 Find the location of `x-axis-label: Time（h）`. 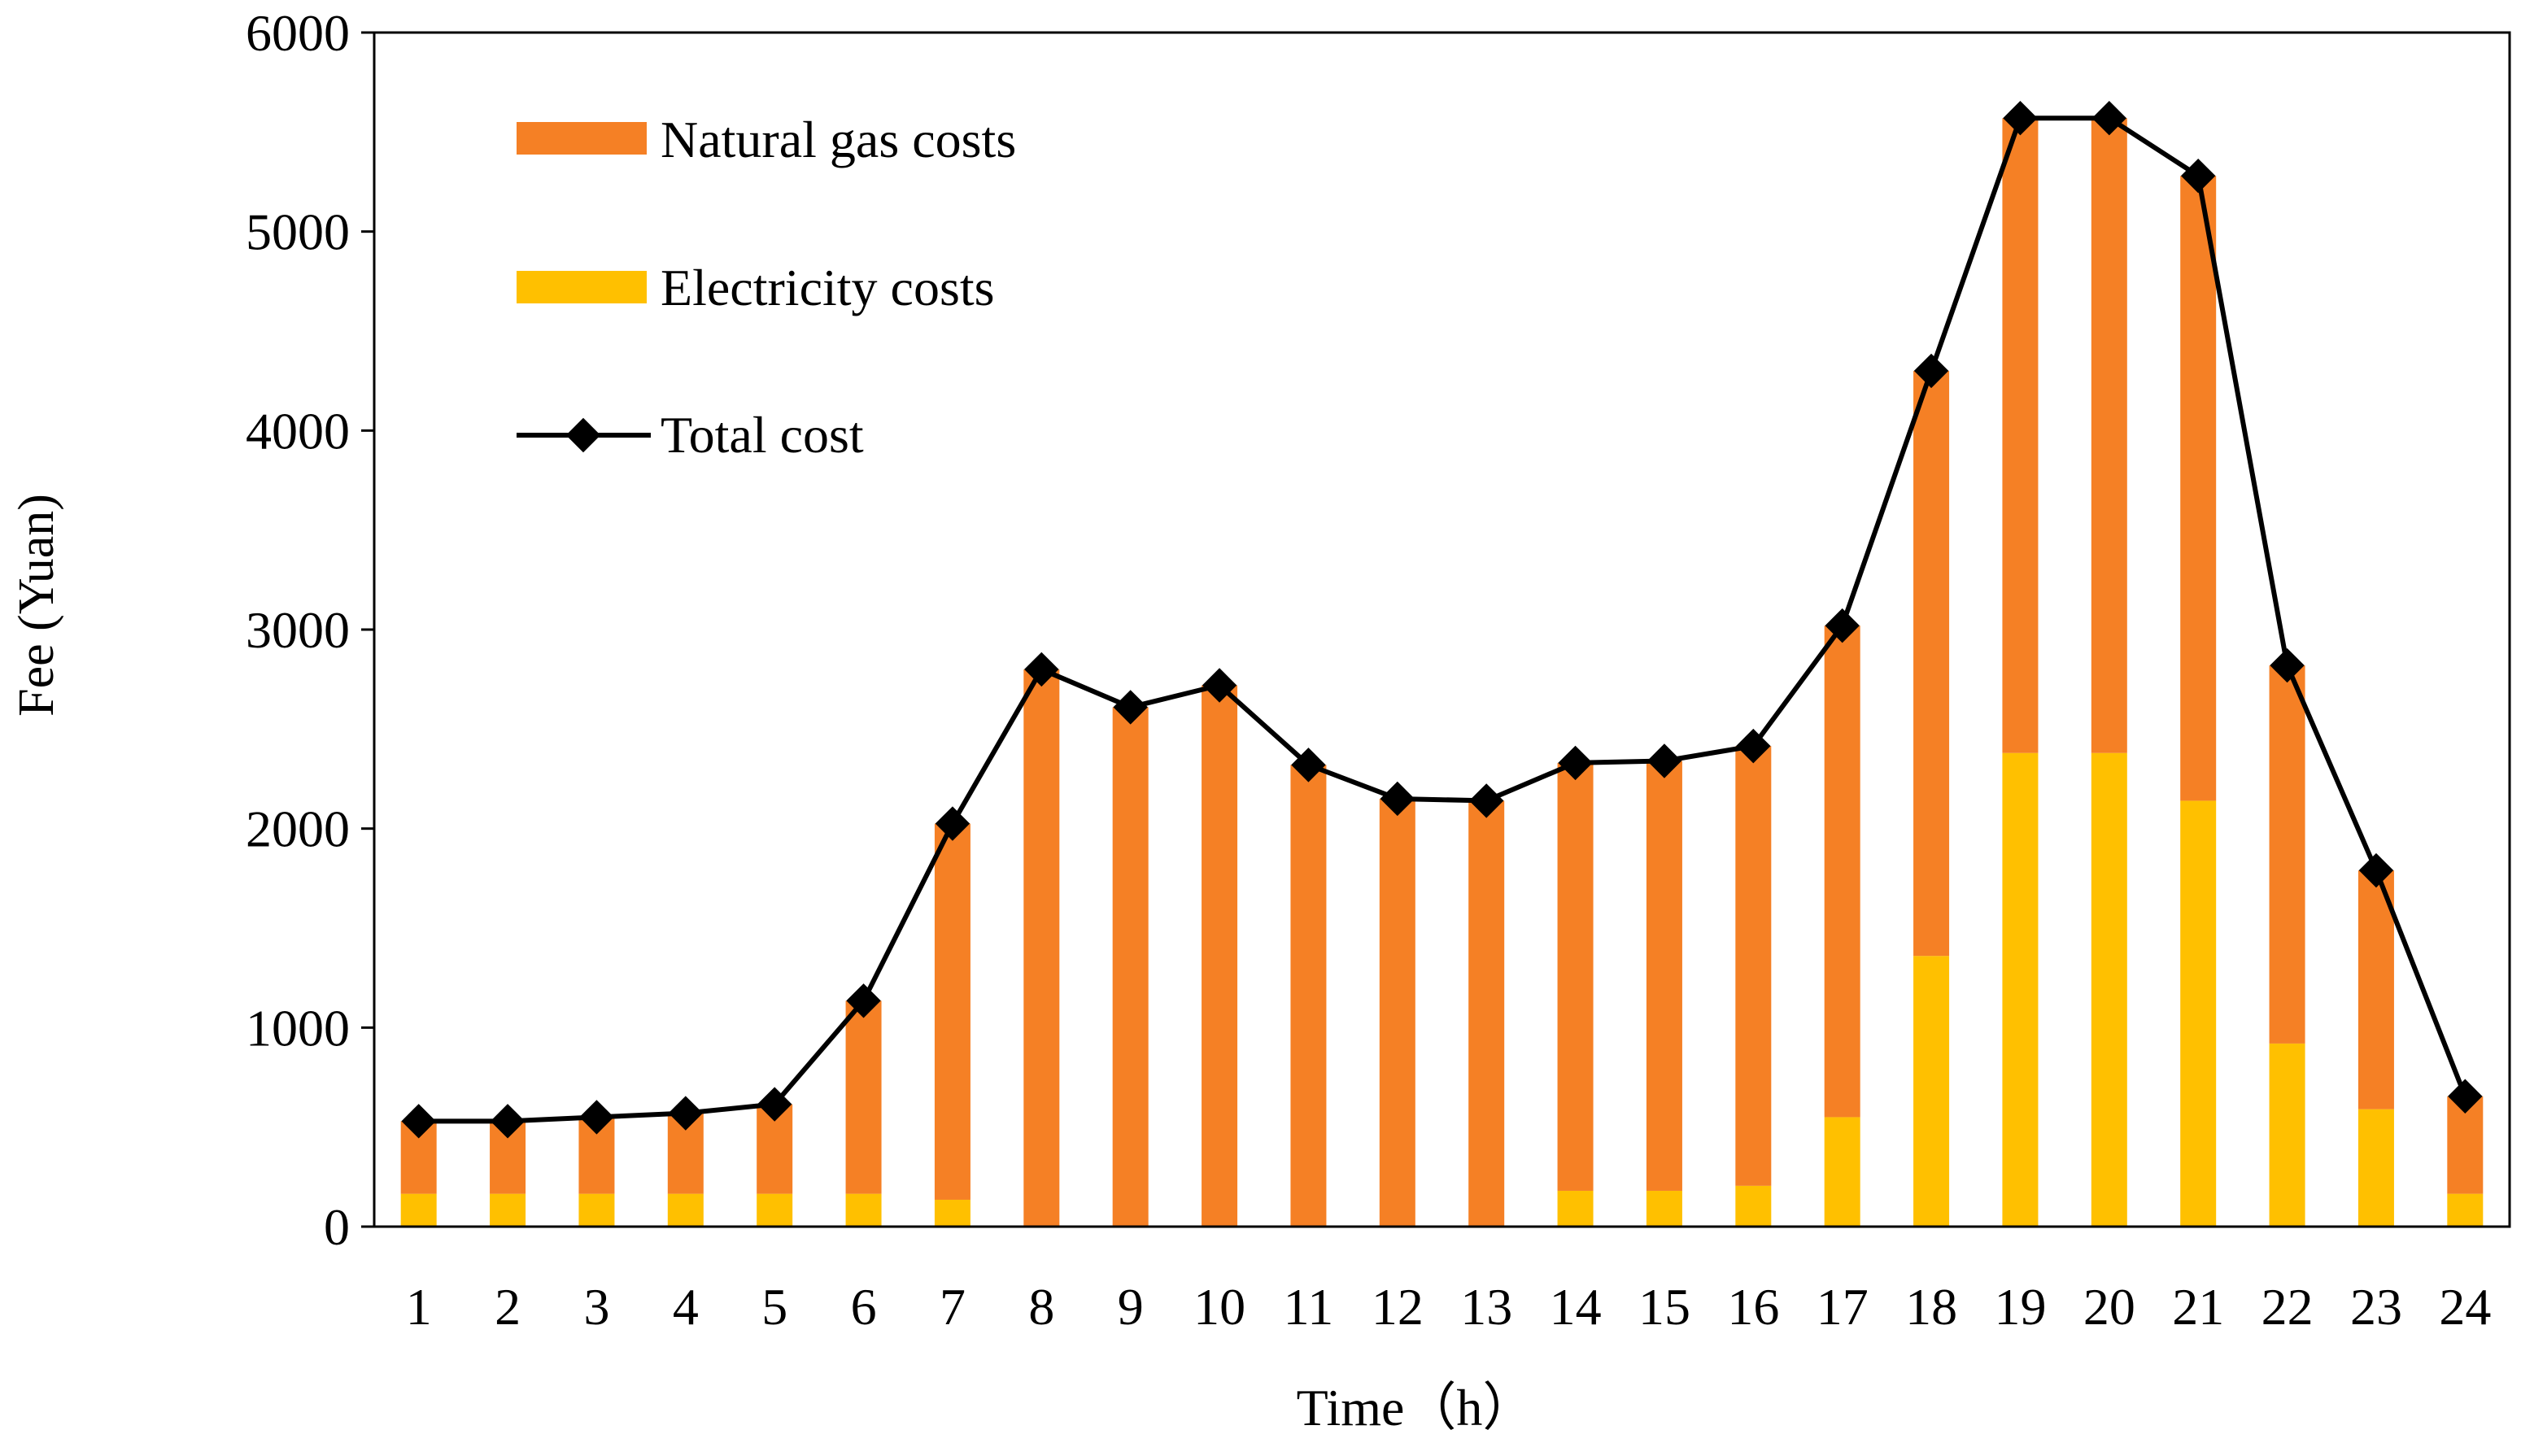

x-axis-label: Time（h） is located at coordinates (1416, 1407).